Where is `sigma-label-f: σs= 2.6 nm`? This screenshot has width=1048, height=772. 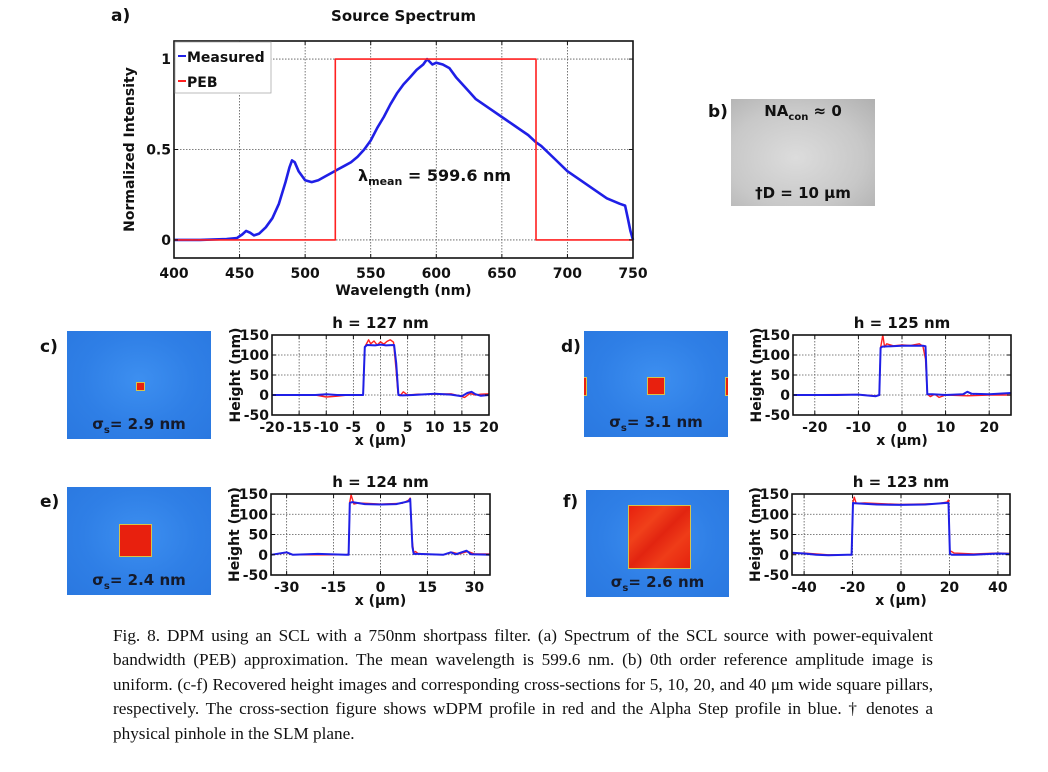
sigma-label-f: σs= 2.6 nm is located at coordinates (657, 583).